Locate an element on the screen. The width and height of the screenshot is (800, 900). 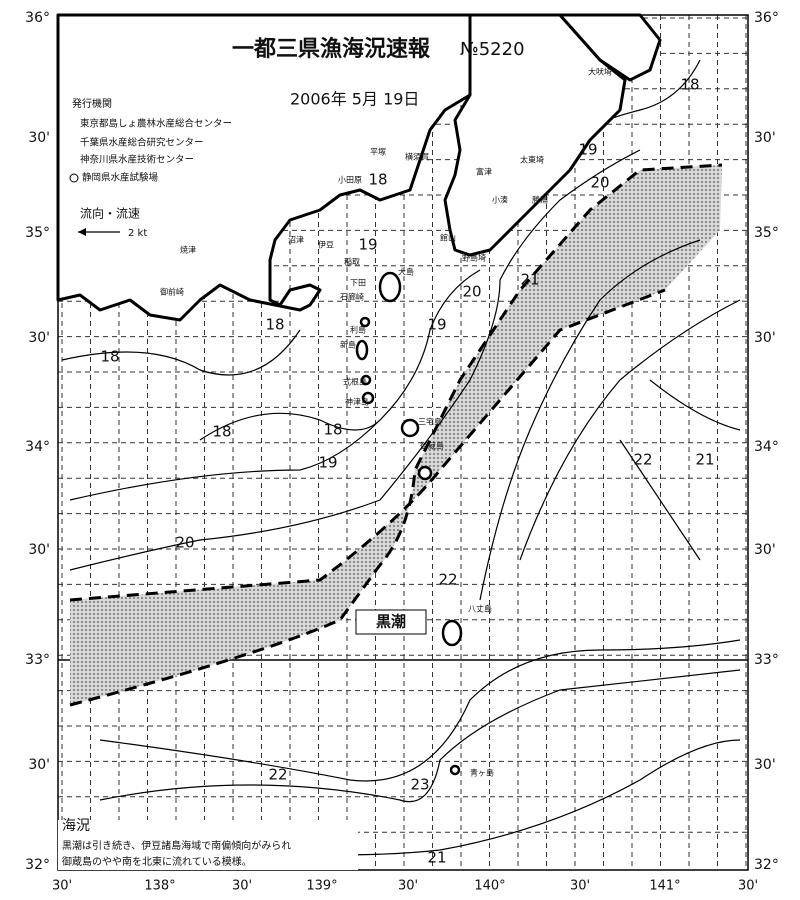
place-name: 御前崎 is located at coordinates (172, 292).